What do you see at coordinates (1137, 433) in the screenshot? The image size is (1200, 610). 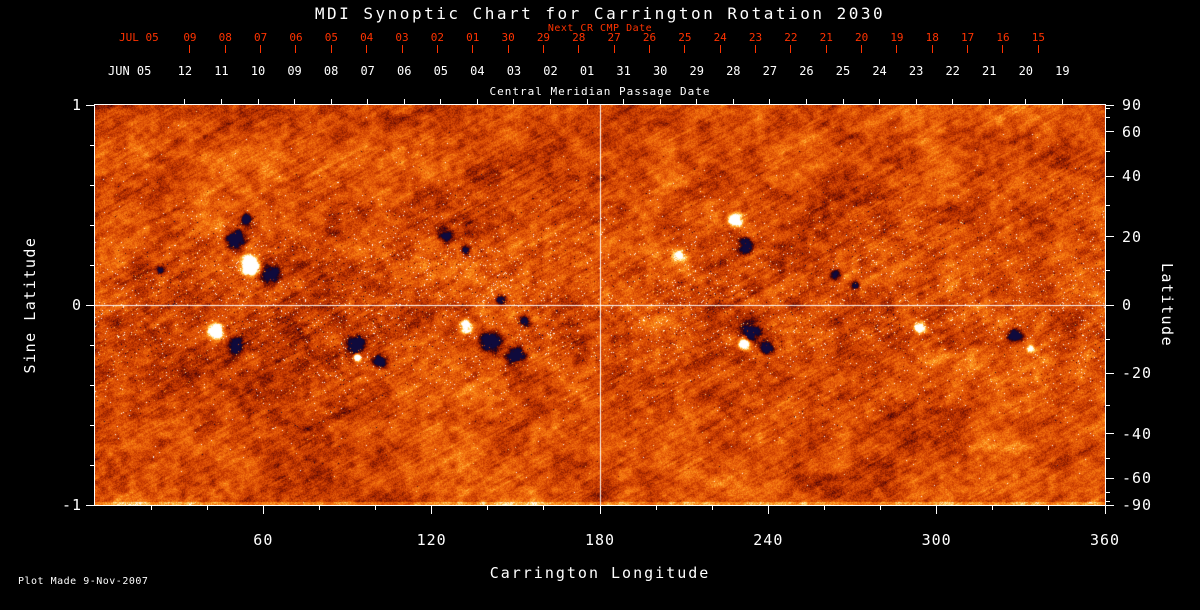 I see `right-tick-label: -40` at bounding box center [1137, 433].